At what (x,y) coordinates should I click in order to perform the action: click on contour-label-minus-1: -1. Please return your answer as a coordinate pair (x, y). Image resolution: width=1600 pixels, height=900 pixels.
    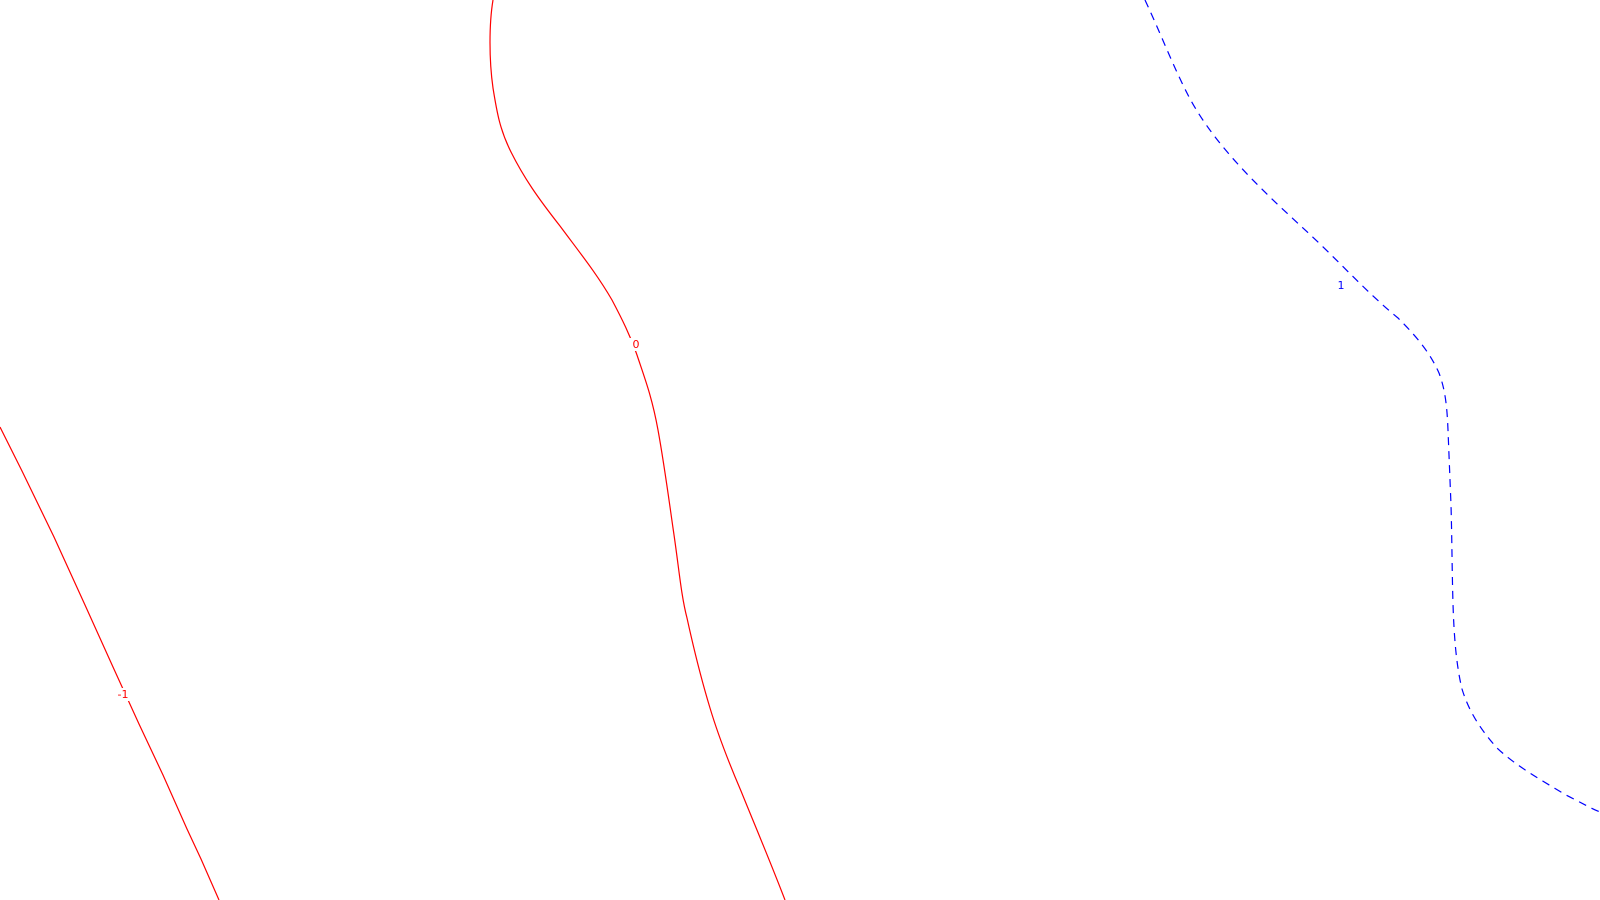
    Looking at the image, I should click on (123, 694).